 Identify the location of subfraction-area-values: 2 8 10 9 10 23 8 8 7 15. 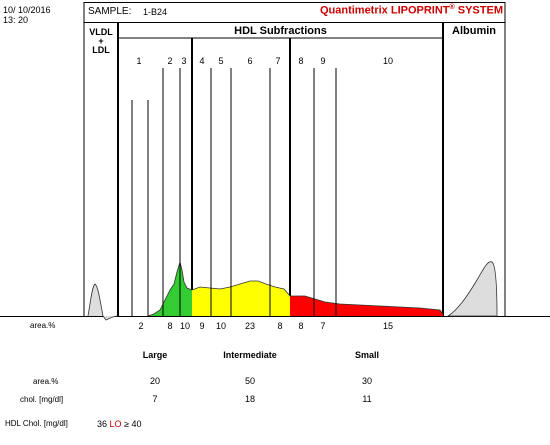
(265, 326).